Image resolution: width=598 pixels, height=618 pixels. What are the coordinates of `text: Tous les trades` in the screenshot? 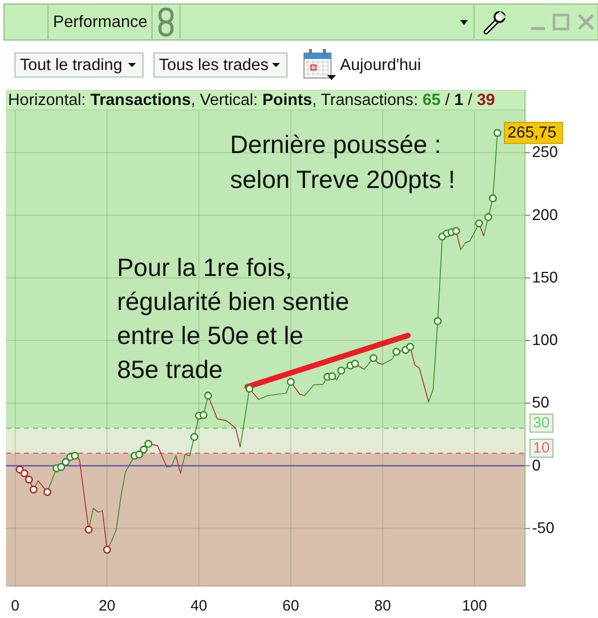 It's located at (213, 65).